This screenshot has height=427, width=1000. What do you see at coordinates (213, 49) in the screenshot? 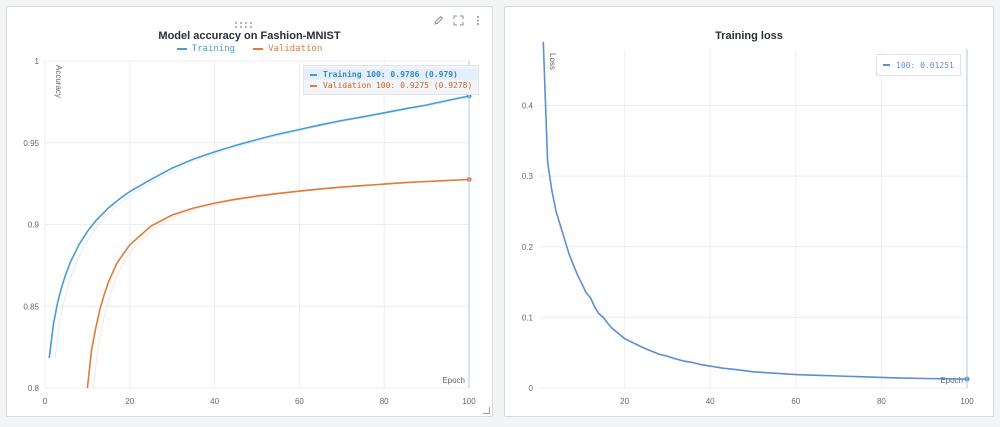
I see `legend-label-training: Training` at bounding box center [213, 49].